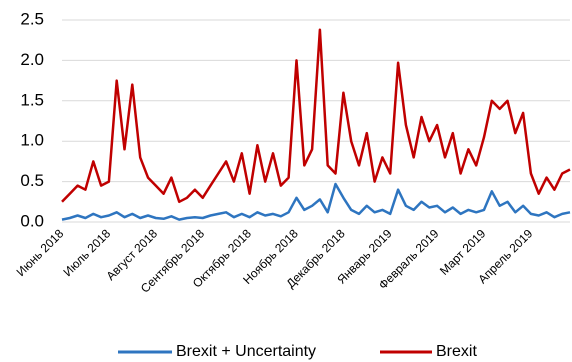 The image size is (572, 362). I want to click on y-tick-label: 1.0, so click(32, 140).